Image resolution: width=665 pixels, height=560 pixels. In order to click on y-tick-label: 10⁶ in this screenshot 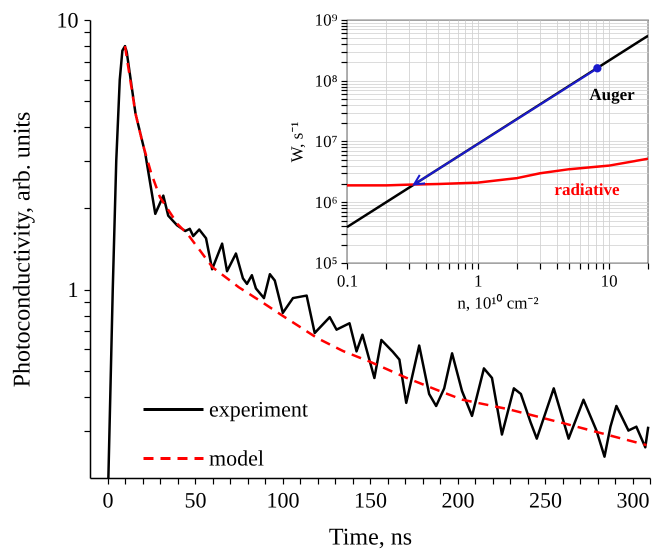, I will do `click(326, 202)`.